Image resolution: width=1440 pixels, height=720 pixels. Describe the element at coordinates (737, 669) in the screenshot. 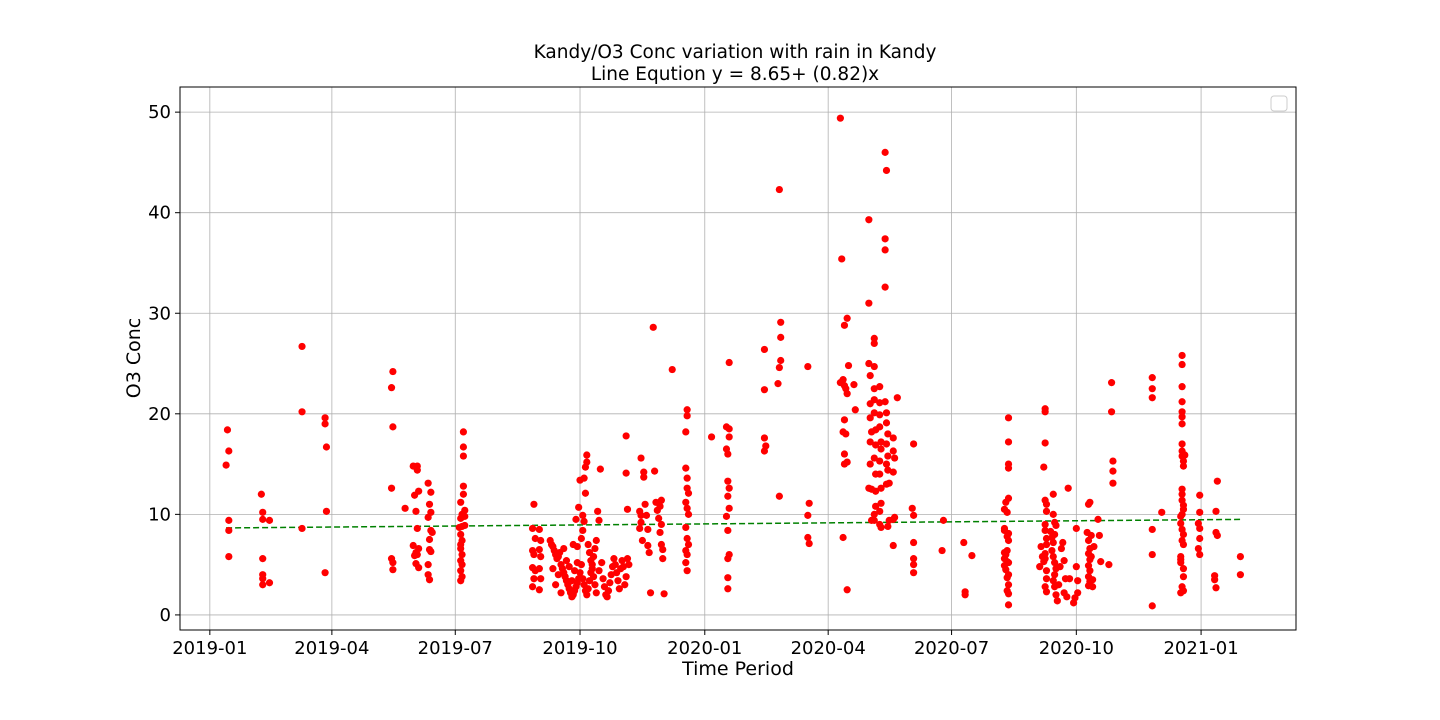

I see `x-axis-label: Time Period` at that location.